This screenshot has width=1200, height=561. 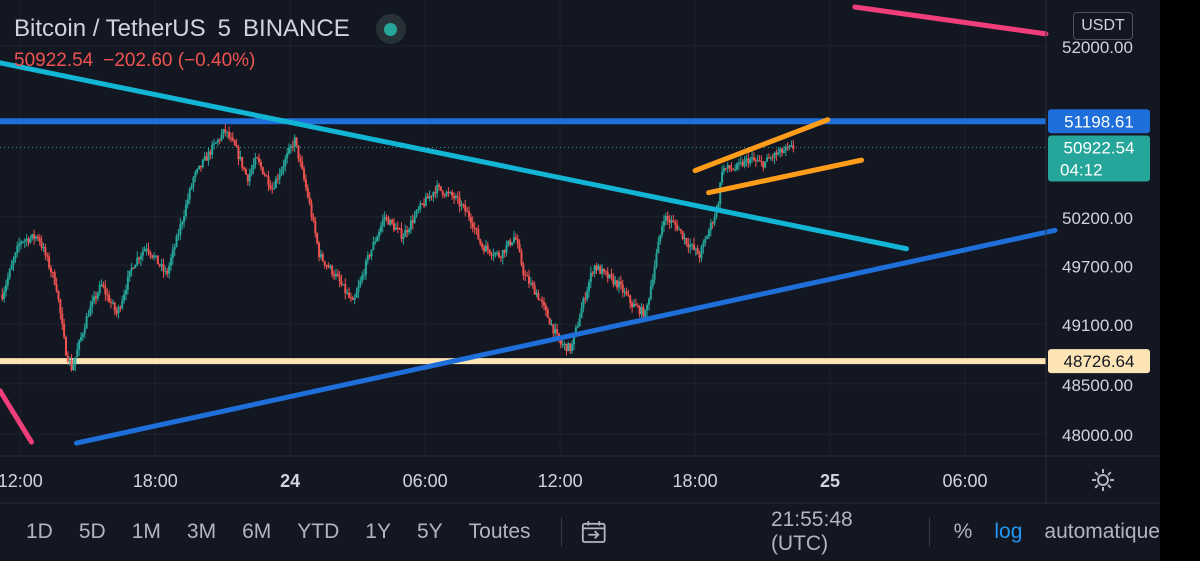 I want to click on date-range-icon, so click(x=594, y=532).